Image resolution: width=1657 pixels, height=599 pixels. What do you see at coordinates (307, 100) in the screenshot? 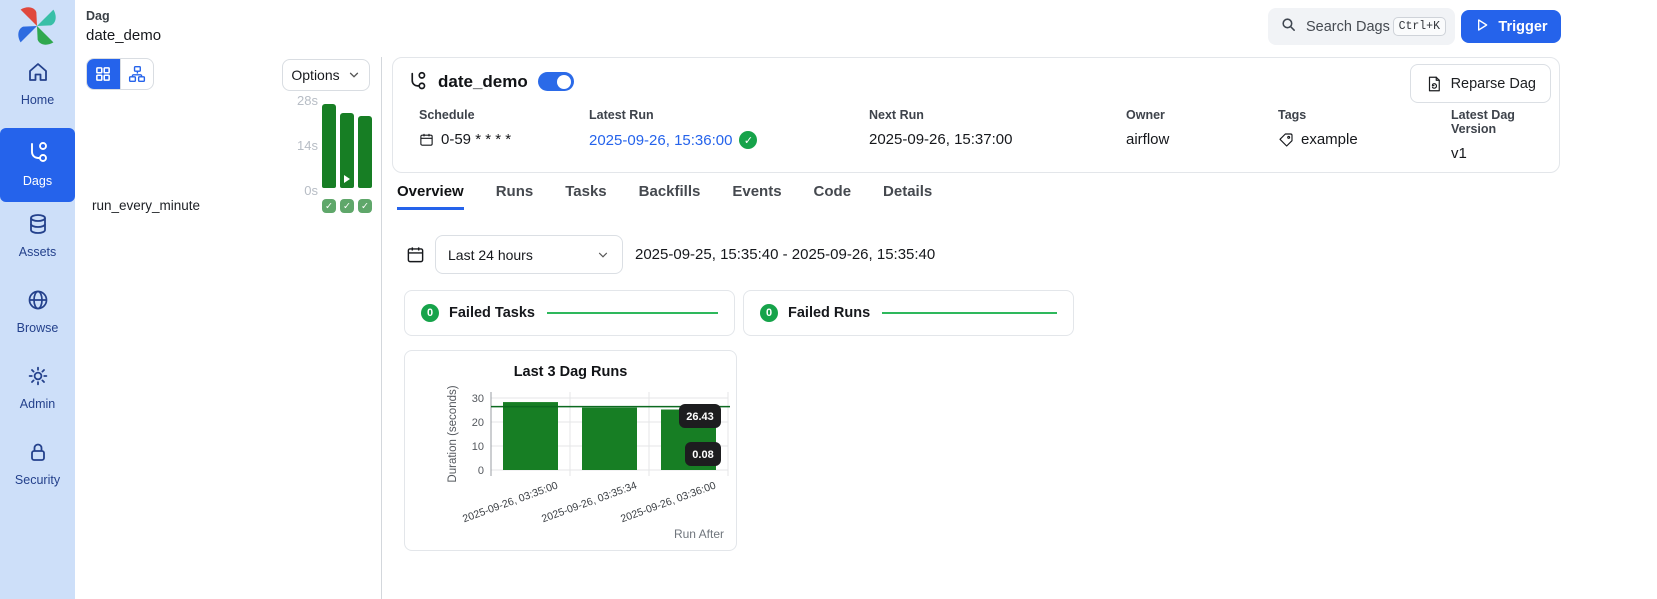
I see `mini-chart-ytick: 28s` at bounding box center [307, 100].